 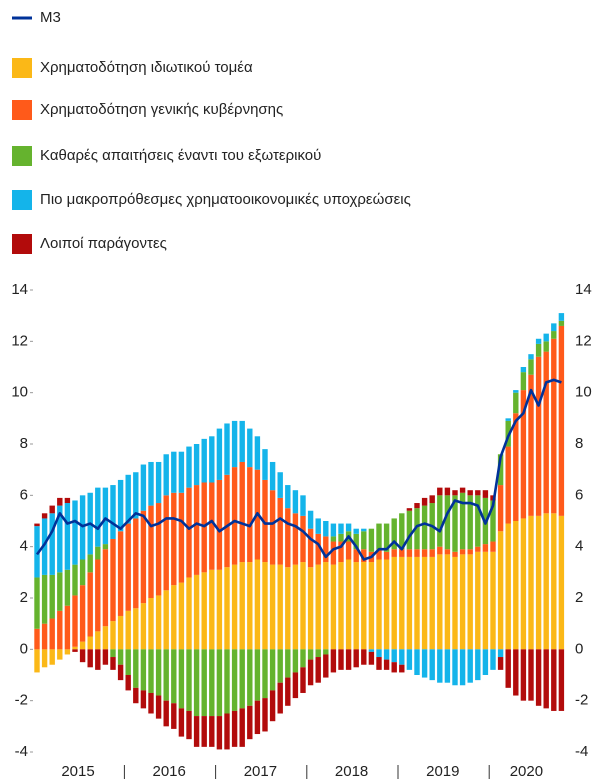 I want to click on x-tick-label: 2020, so click(x=526, y=771).